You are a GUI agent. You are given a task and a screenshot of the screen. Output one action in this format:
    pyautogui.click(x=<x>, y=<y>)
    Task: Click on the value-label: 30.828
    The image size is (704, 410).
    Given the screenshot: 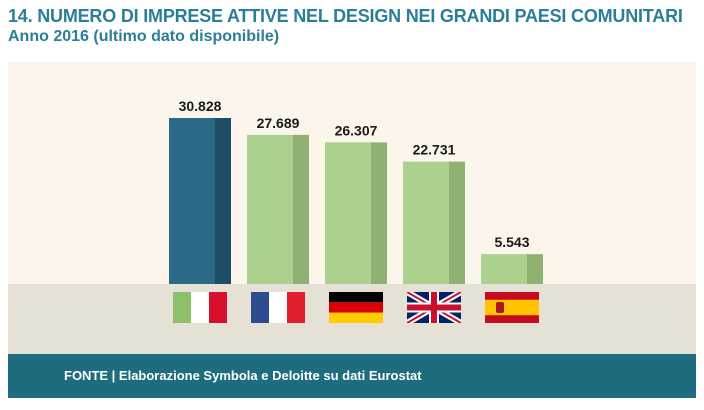 What is the action you would take?
    pyautogui.click(x=200, y=106)
    